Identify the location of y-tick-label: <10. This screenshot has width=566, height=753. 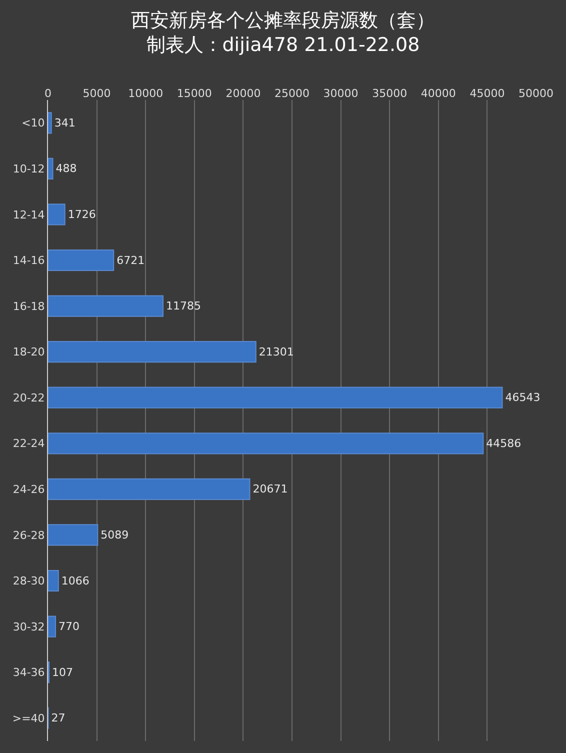
(33, 123).